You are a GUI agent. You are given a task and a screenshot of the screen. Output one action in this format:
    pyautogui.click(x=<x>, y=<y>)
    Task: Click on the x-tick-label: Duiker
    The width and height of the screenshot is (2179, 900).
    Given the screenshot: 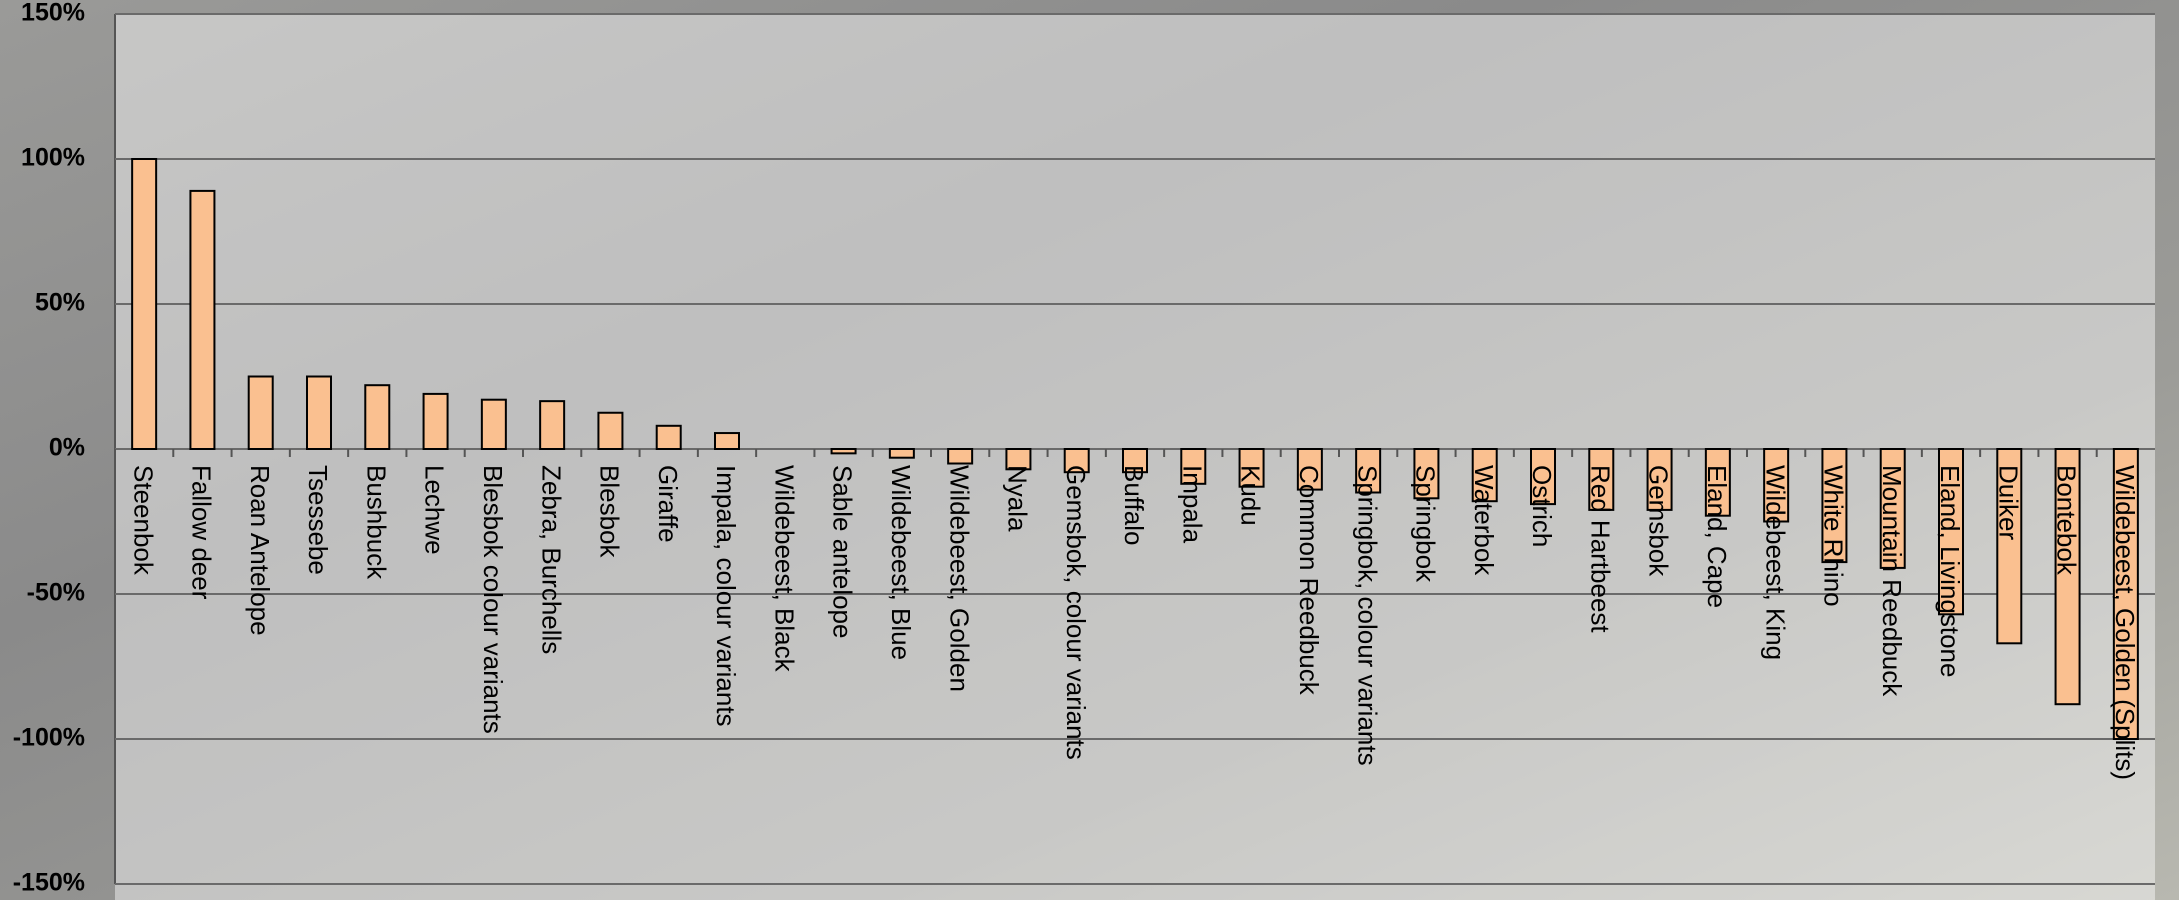 What is the action you would take?
    pyautogui.click(x=2008, y=502)
    